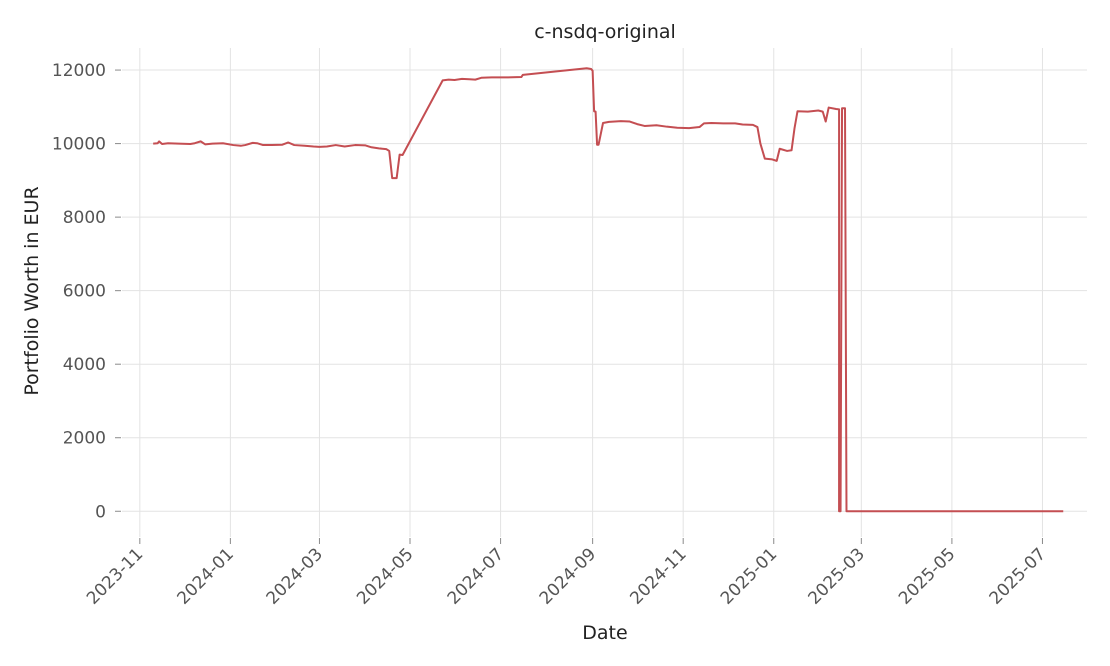  Describe the element at coordinates (476, 576) in the screenshot. I see `x-tick-label: 2024-07` at that location.